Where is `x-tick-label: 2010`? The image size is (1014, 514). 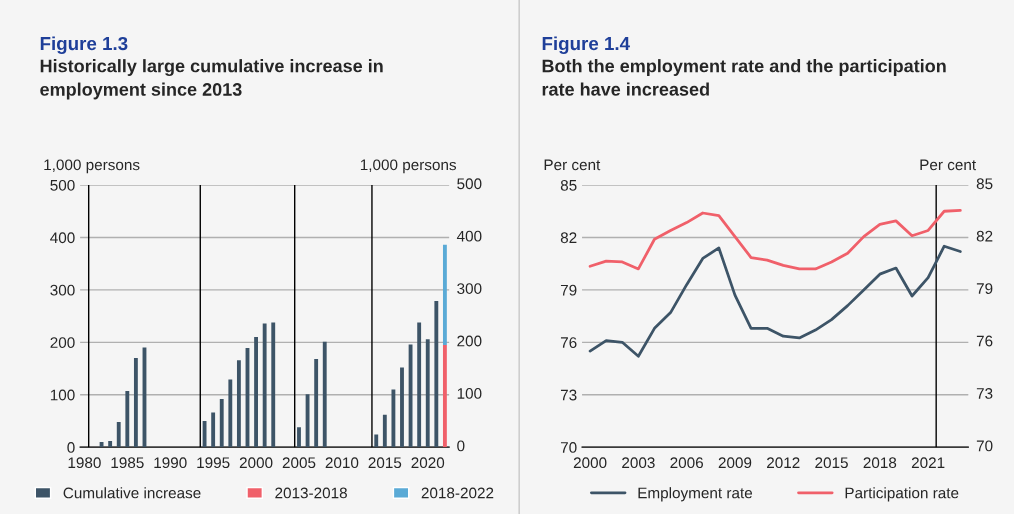
x-tick-label: 2010 is located at coordinates (342, 463).